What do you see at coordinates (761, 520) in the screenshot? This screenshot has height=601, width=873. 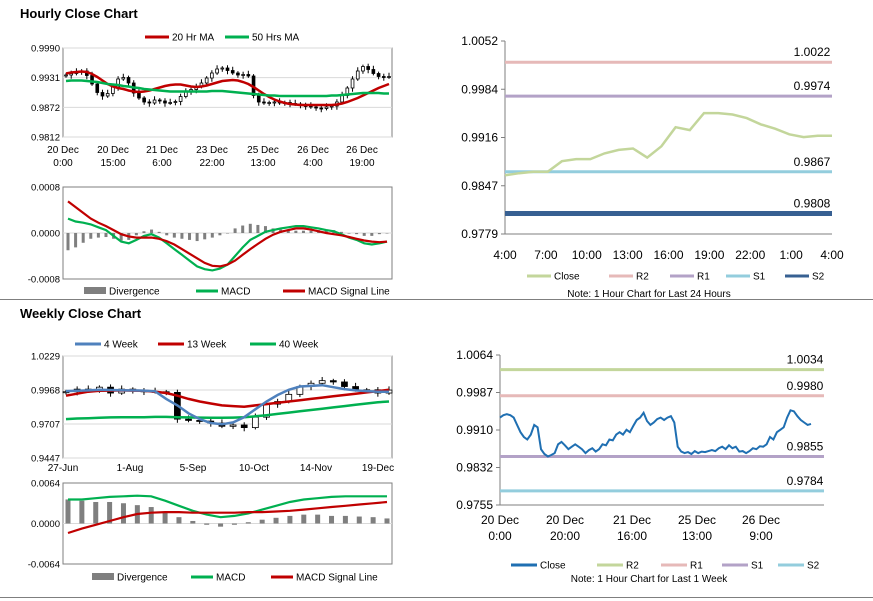 I see `weekly-pivot-x-tick-date: 26 Dec` at bounding box center [761, 520].